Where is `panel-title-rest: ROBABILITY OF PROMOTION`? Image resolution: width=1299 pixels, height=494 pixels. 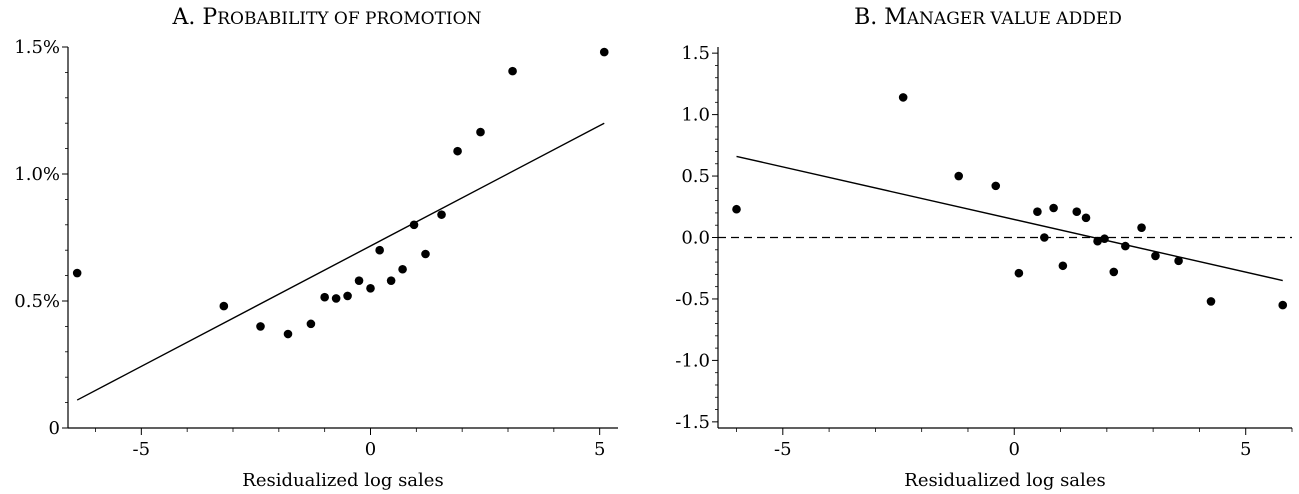 panel-title-rest: ROBABILITY OF PROMOTION is located at coordinates (349, 19).